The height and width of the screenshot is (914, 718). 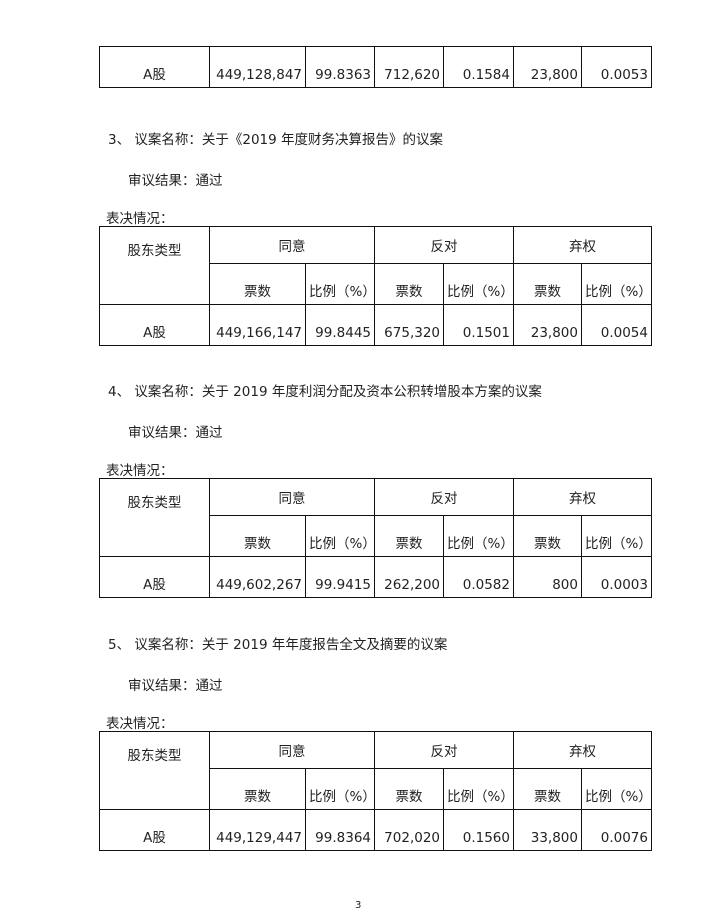 I want to click on cell: 675,320, so click(x=409, y=325).